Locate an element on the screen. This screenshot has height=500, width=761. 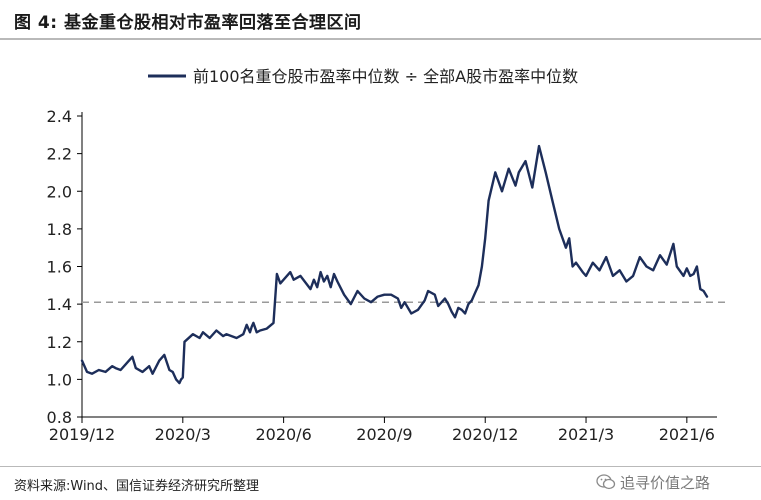
y-tick-label: 2.2 is located at coordinates (59, 154).